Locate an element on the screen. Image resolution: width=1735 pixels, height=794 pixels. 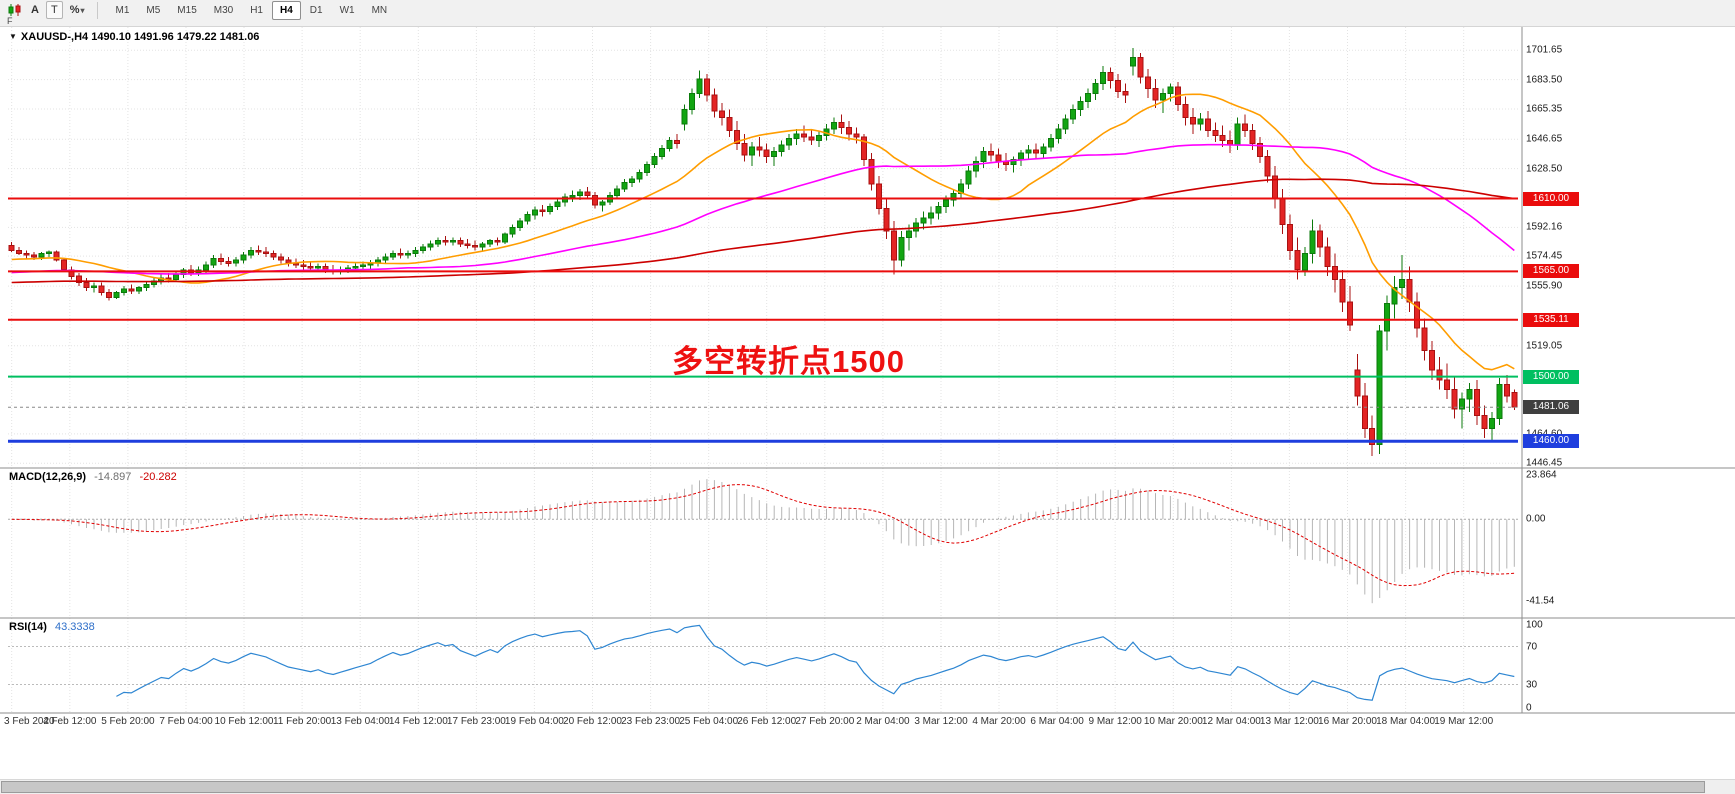
timeframe-m5-button: M5 is located at coordinates (153, 10).